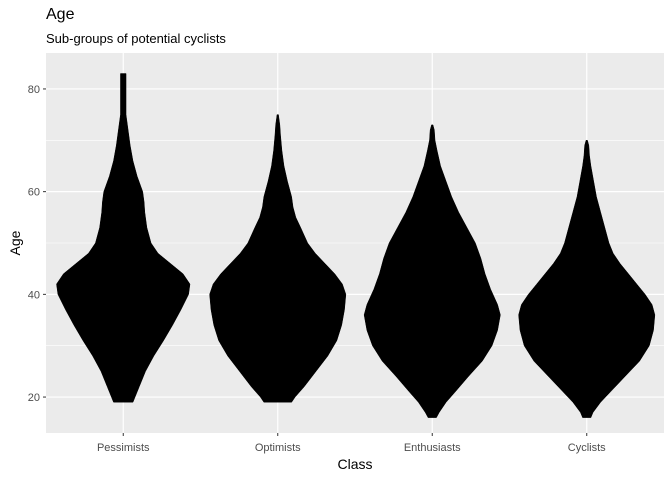 Image resolution: width=672 pixels, height=480 pixels. What do you see at coordinates (34, 295) in the screenshot?
I see `y-tick-label: 40` at bounding box center [34, 295].